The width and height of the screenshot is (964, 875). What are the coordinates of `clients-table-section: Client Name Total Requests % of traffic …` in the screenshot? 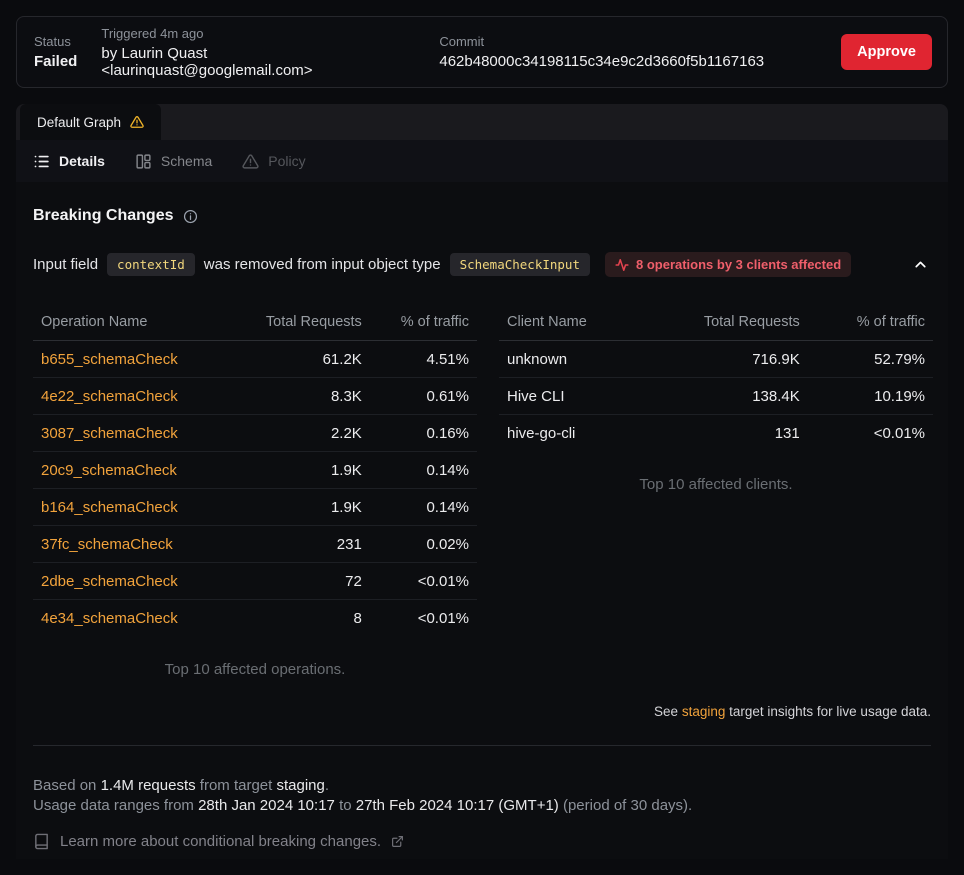 It's located at (716, 399).